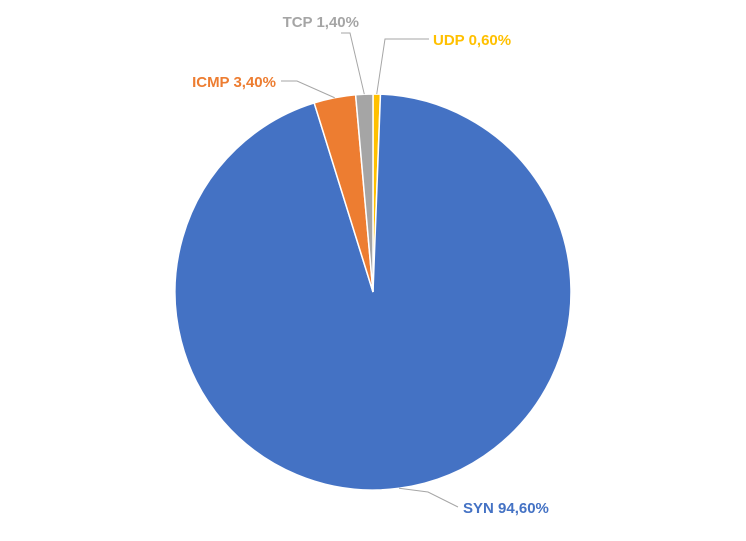  I want to click on data-label-udp: UDP 0,60%, so click(472, 40).